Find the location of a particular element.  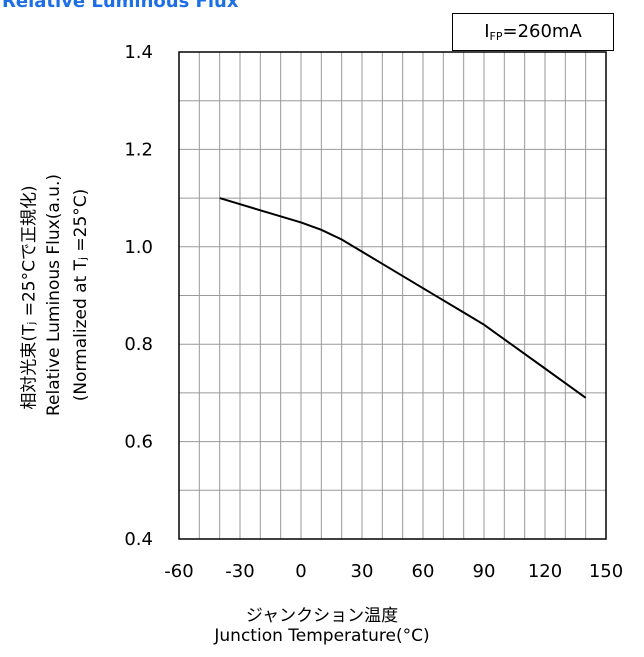

x-tick-labels: -60 -30 0 30 60 90 120 150 is located at coordinates (393, 571).